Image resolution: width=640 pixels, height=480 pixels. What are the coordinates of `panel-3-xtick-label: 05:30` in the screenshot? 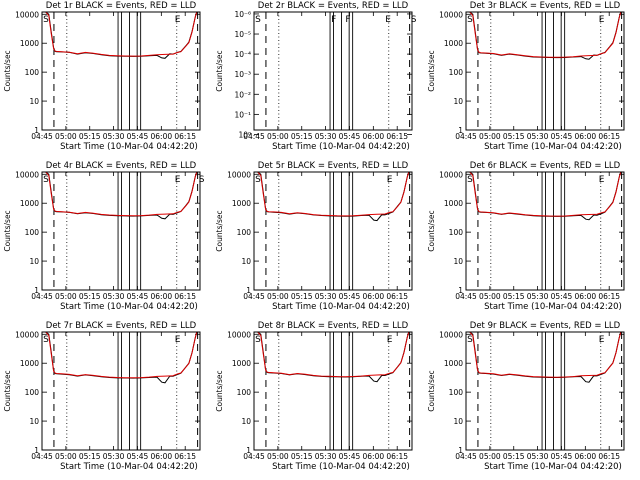 It's located at (538, 136).